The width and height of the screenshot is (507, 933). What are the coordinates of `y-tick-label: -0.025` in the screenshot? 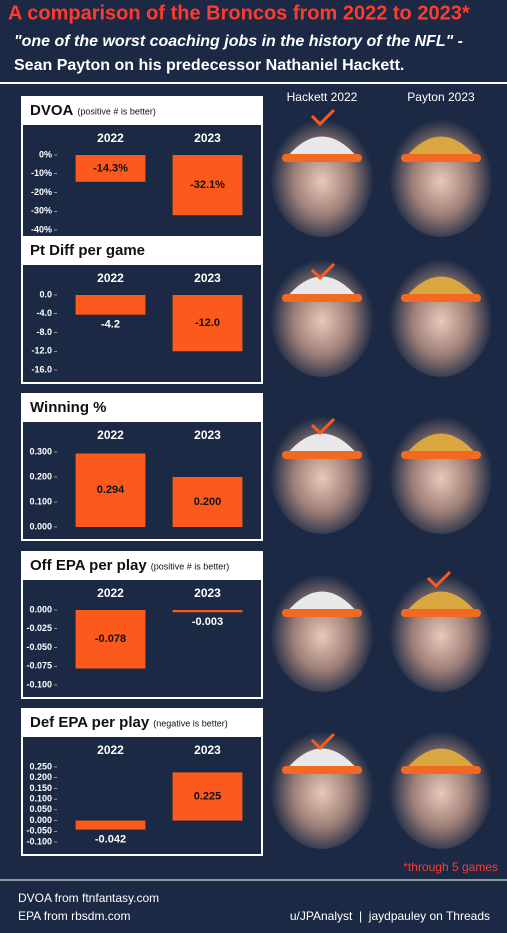 It's located at (39, 628).